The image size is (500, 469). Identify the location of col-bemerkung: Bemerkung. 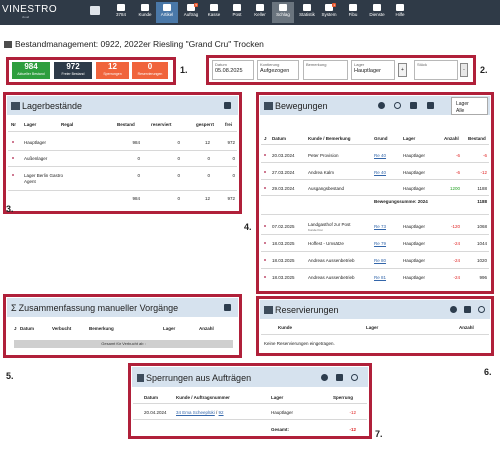
(101, 328).